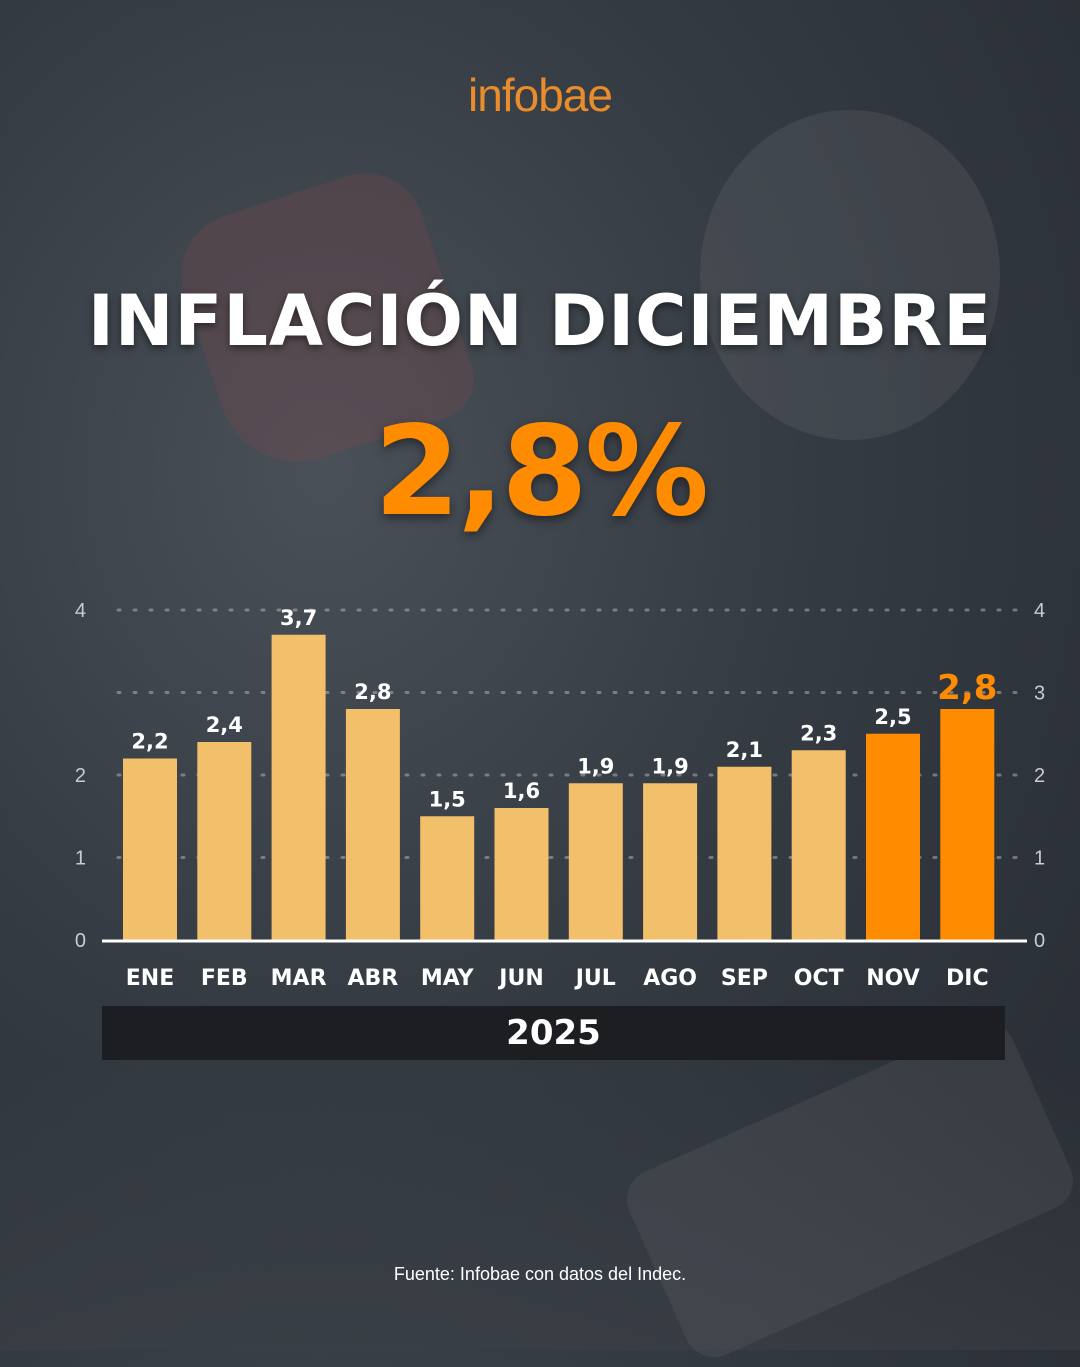 The width and height of the screenshot is (1080, 1367). Describe the element at coordinates (80, 776) in the screenshot. I see `y-tick-left-2: 2` at that location.